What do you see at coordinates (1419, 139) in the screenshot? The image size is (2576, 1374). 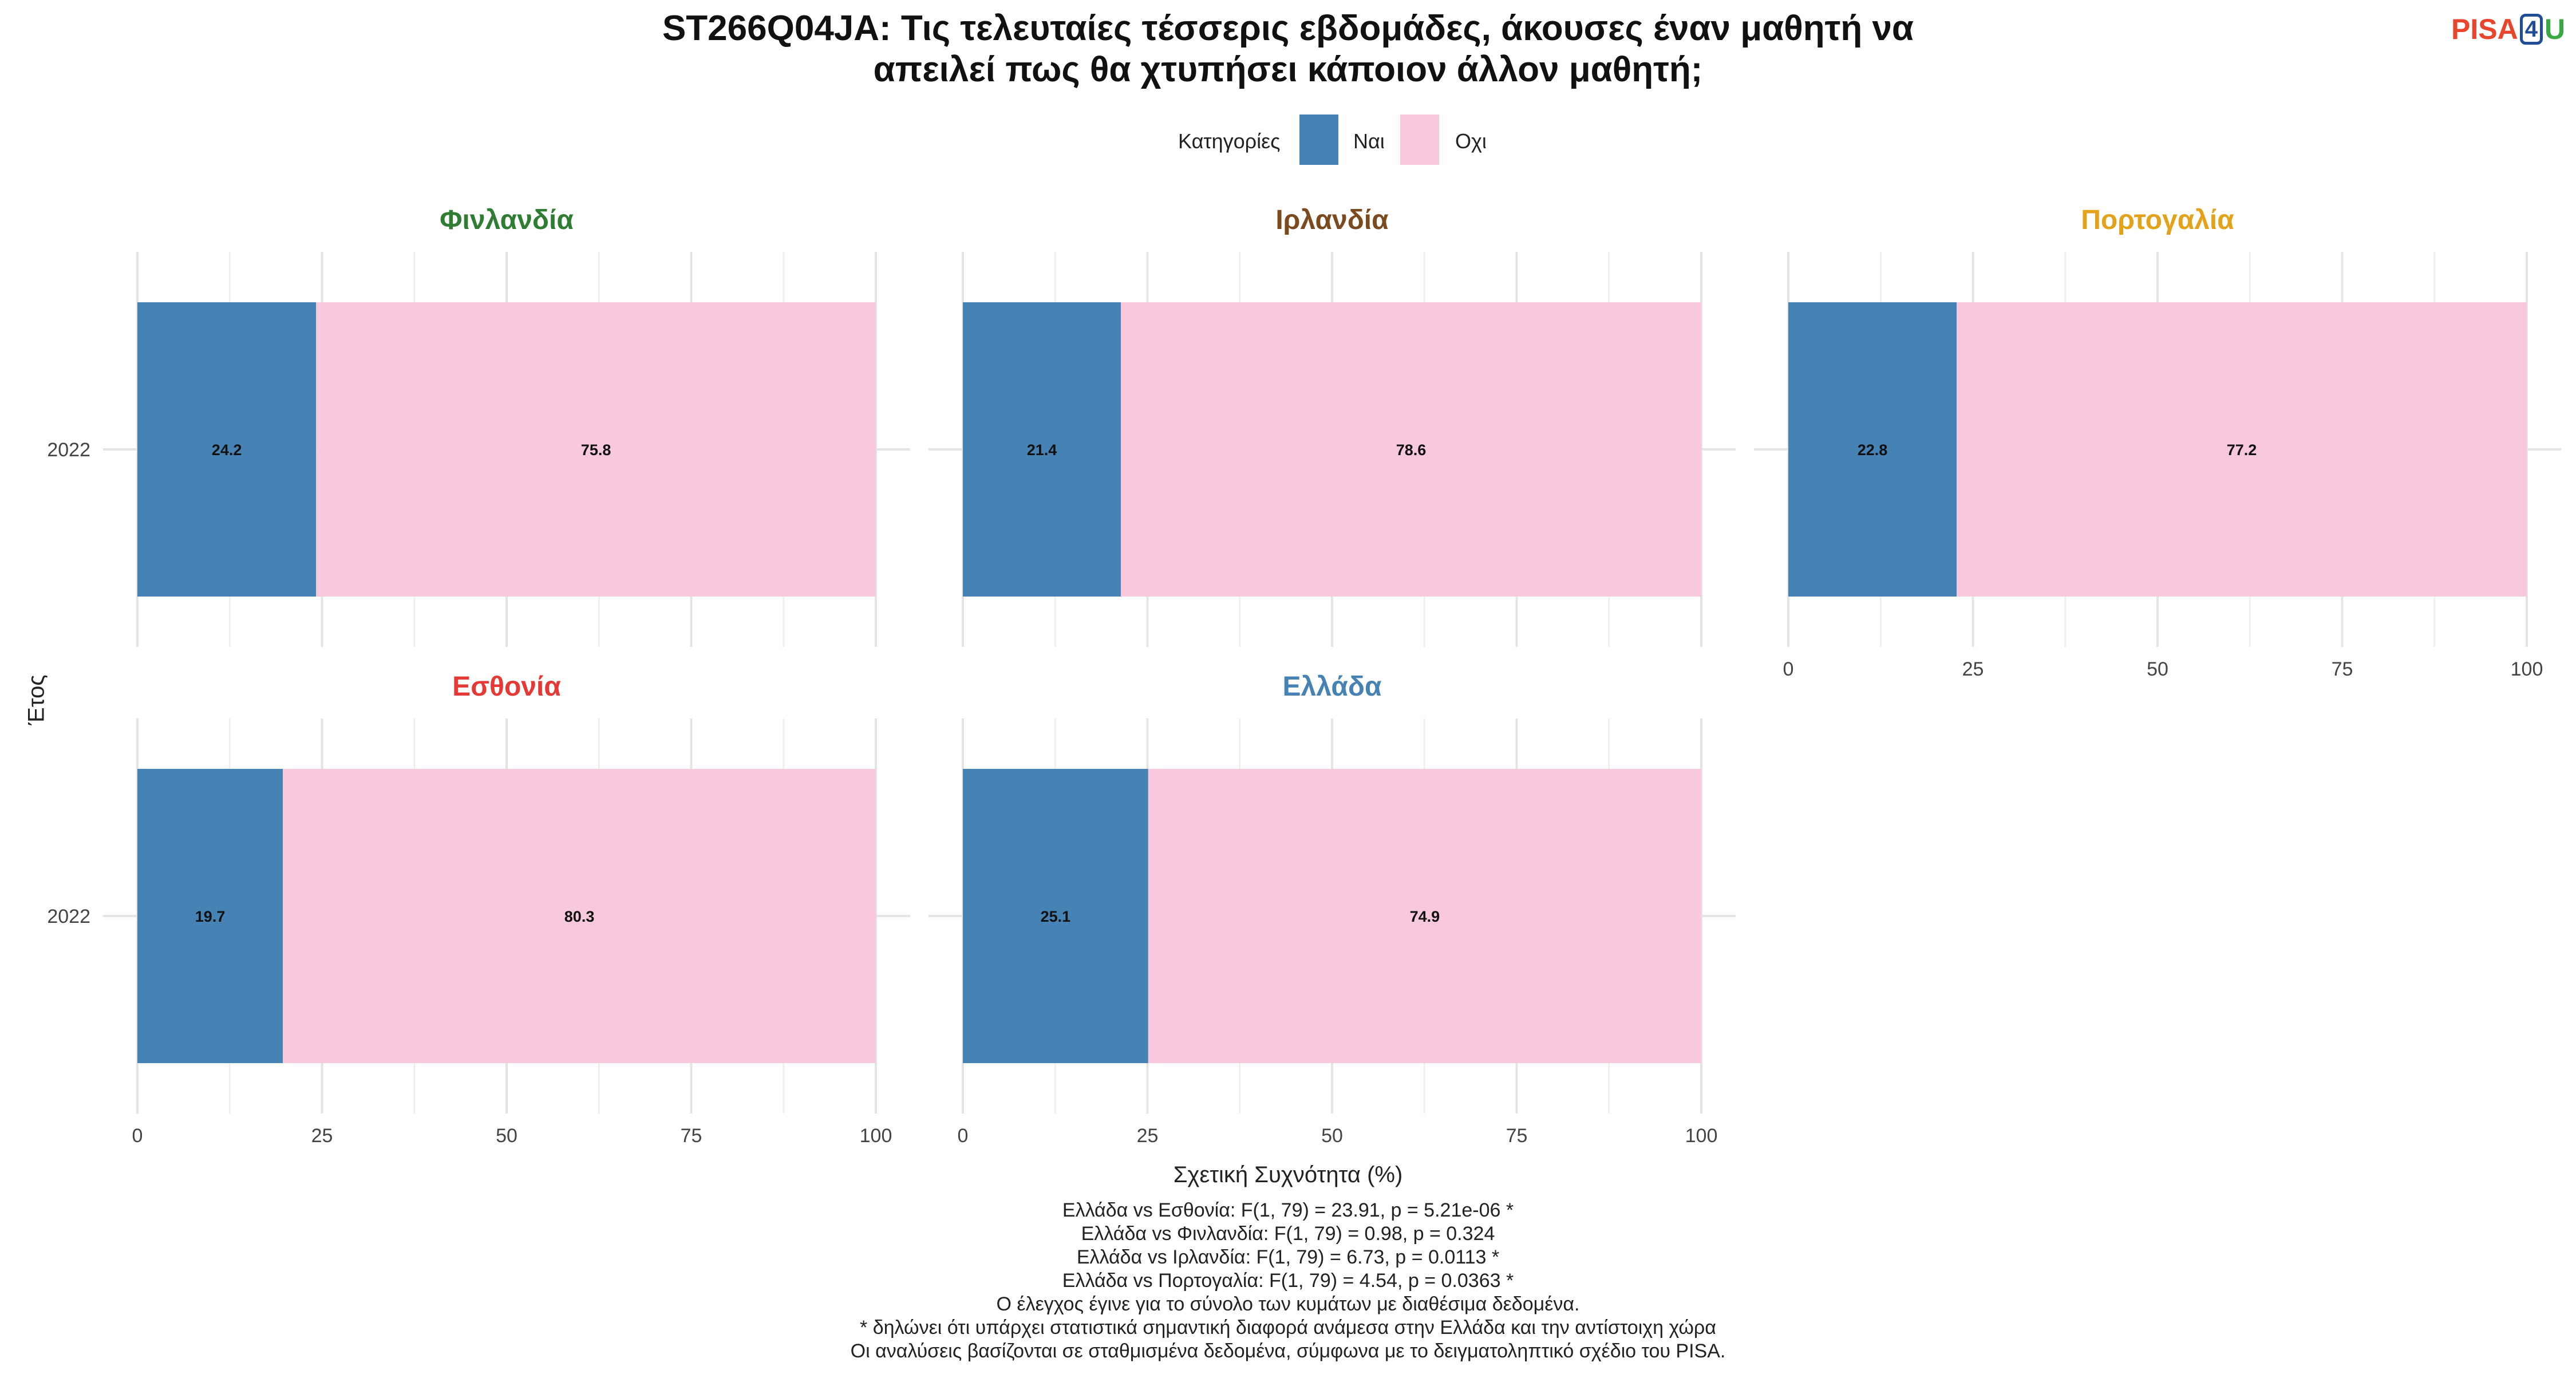 I see `legend-swatch-no` at bounding box center [1419, 139].